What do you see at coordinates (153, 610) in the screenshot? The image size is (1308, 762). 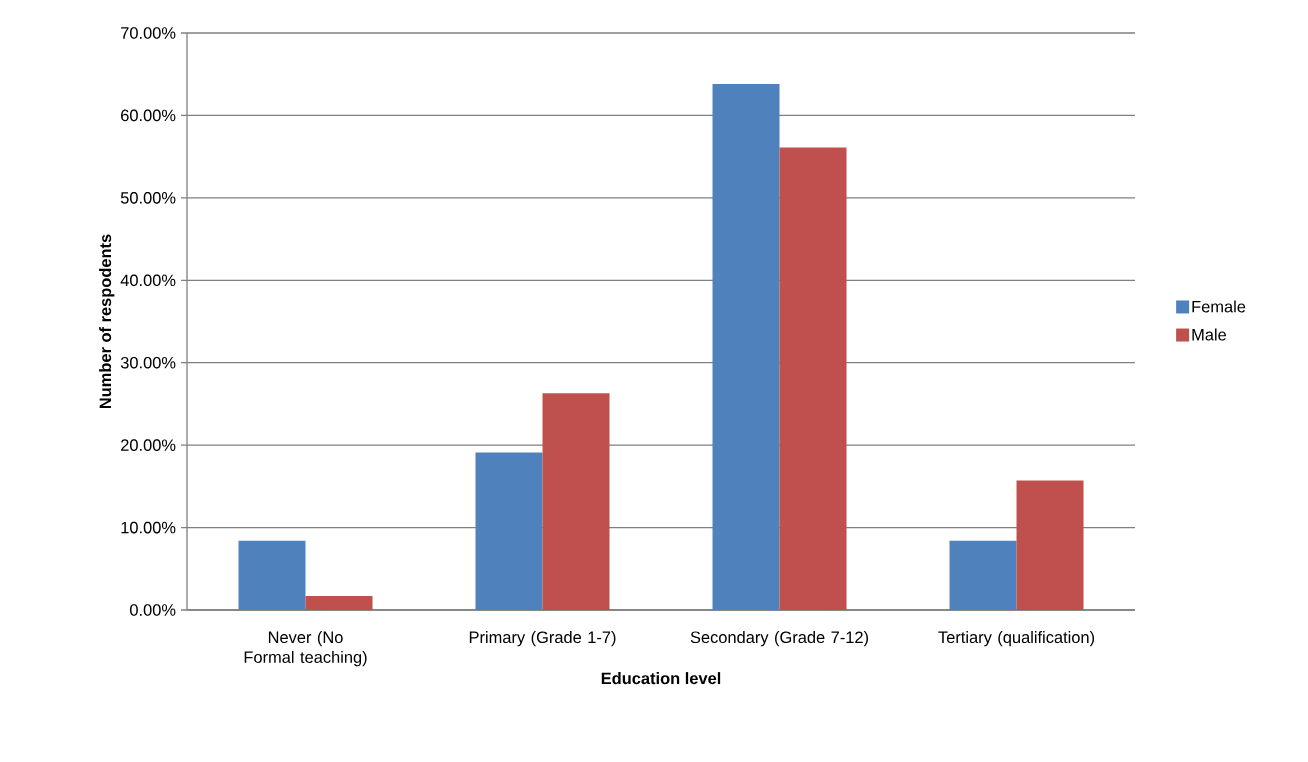 I see `y-tick-label: 0.00%` at bounding box center [153, 610].